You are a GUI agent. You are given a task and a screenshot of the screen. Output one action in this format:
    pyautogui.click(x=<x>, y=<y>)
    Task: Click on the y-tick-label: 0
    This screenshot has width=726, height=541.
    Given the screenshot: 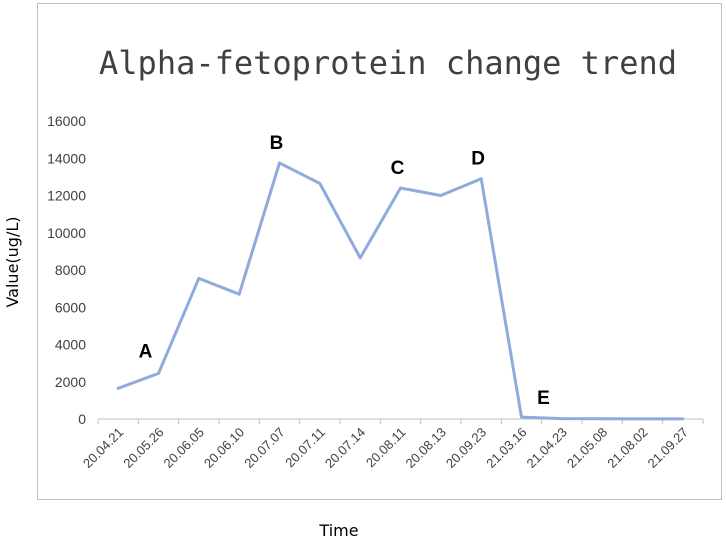 What is the action you would take?
    pyautogui.click(x=82, y=419)
    